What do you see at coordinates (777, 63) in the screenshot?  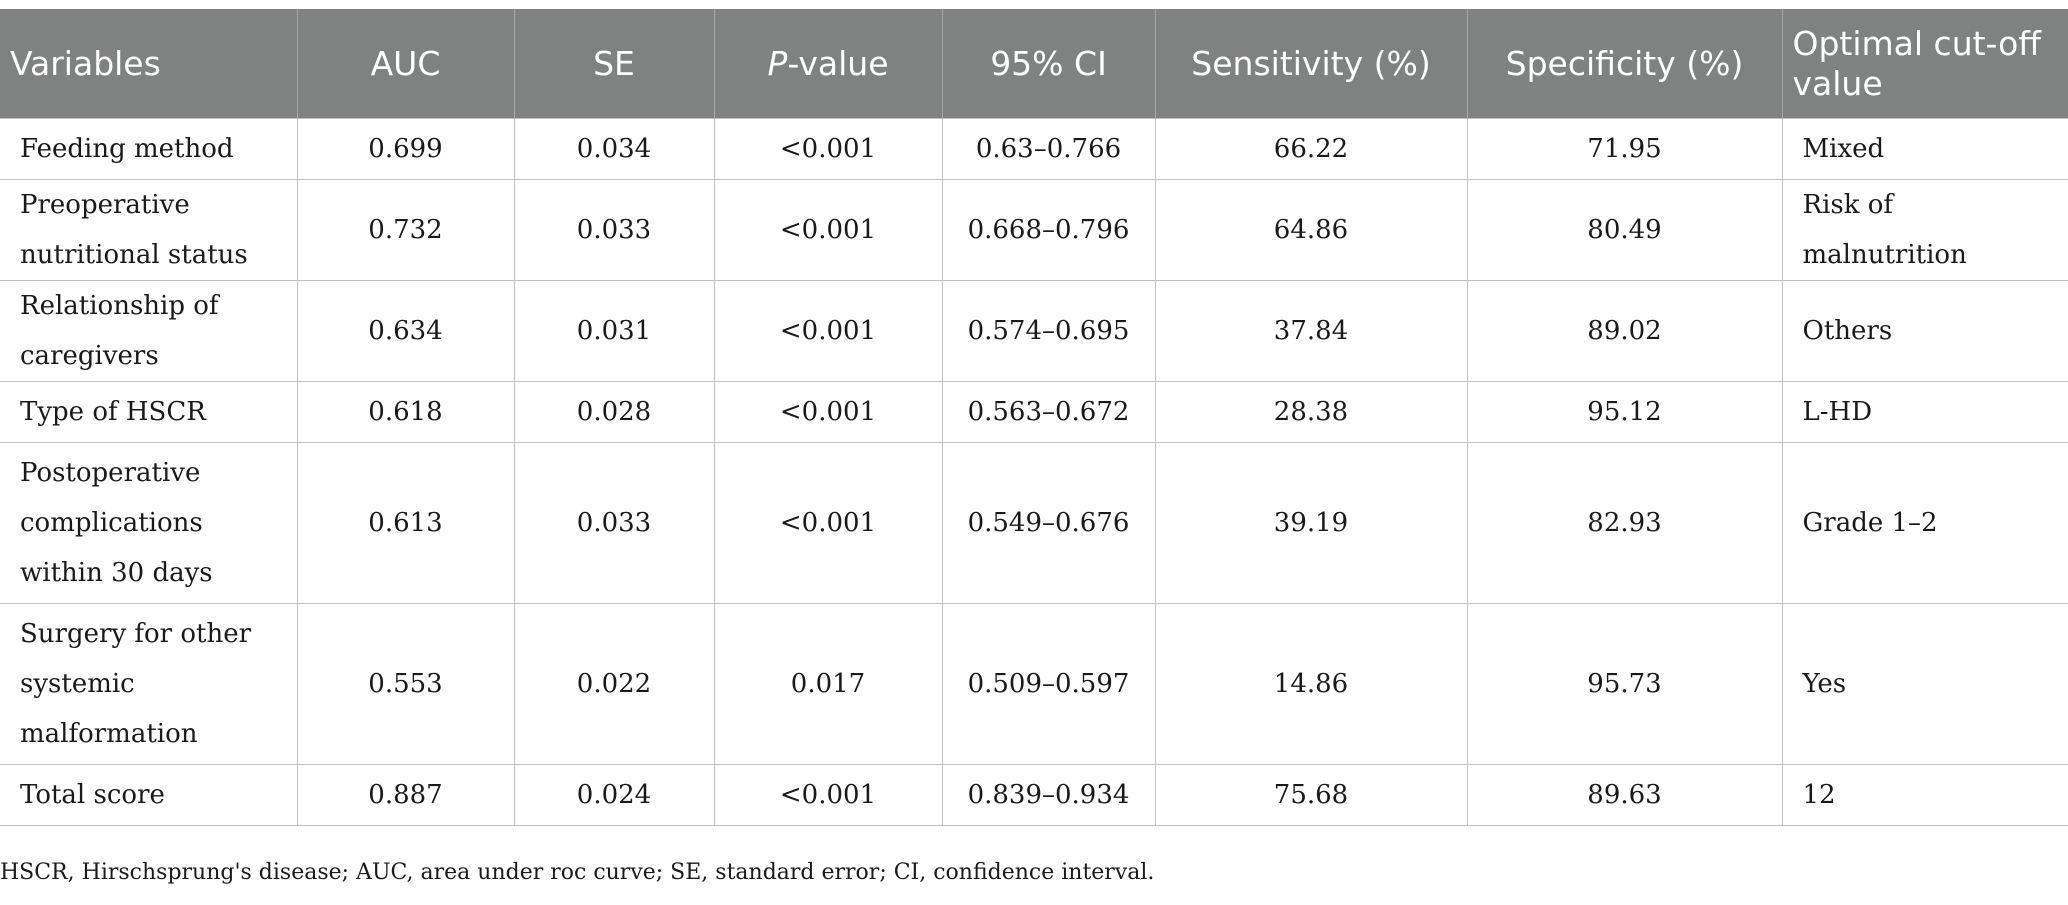 I see `header-p-letter: P` at bounding box center [777, 63].